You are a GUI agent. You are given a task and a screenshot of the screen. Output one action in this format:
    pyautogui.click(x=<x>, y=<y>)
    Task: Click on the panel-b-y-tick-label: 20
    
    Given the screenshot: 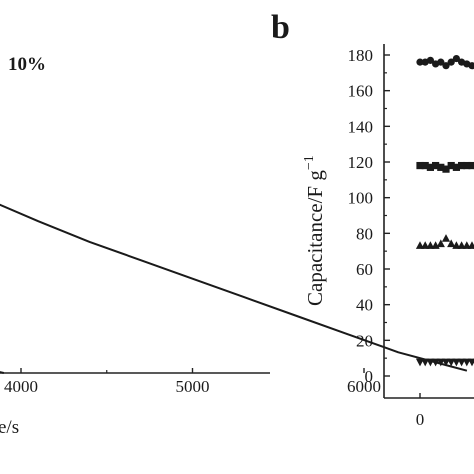 What is the action you would take?
    pyautogui.click(x=364, y=340)
    